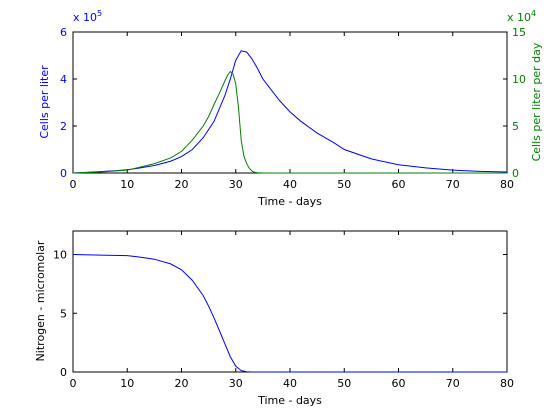 Image resolution: width=560 pixels, height=420 pixels. I want to click on y-tick-label: 4, so click(63, 79).